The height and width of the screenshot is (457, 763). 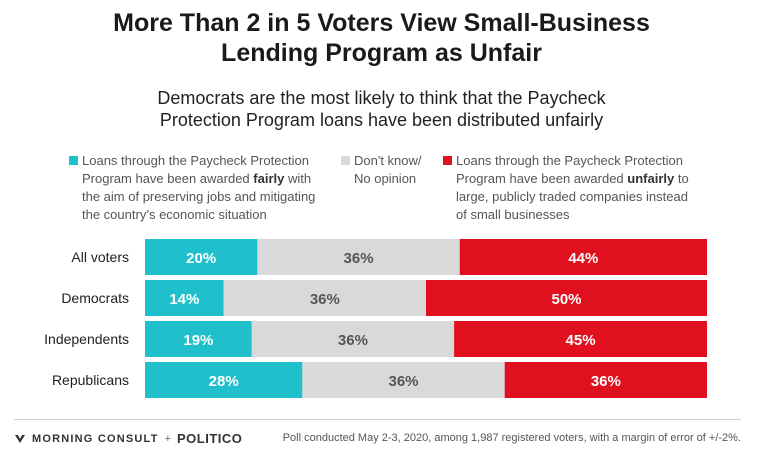 I want to click on legend-label-dont-know: Don't know/ No opinion, so click(x=381, y=170).